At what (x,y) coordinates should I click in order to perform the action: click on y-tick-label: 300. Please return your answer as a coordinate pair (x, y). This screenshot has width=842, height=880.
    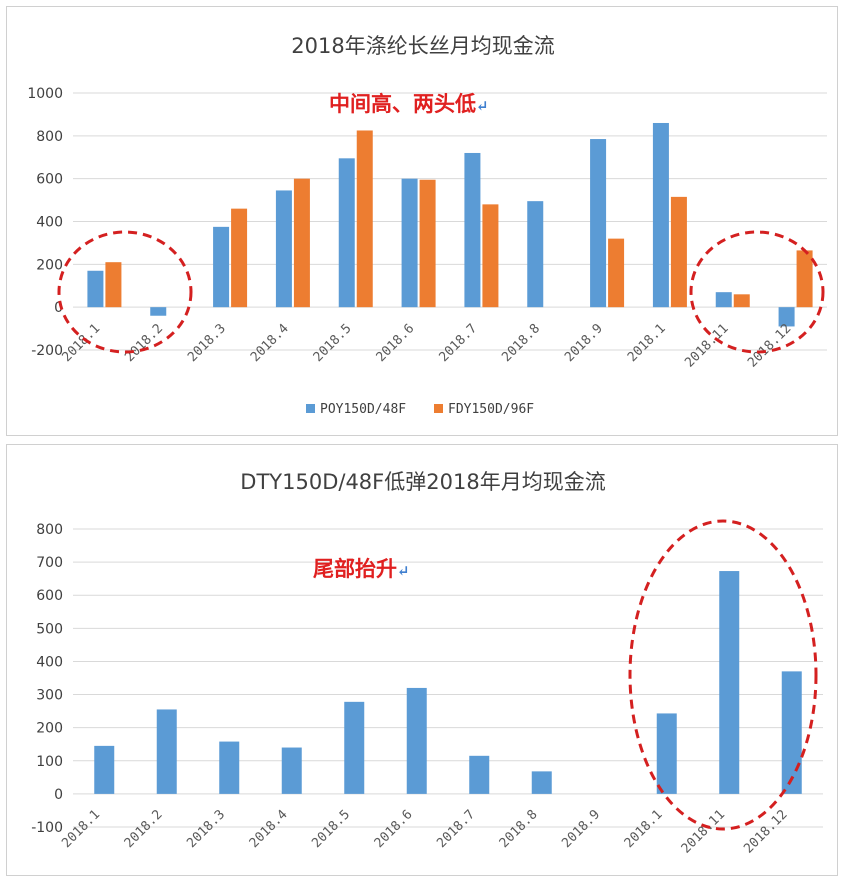
    Looking at the image, I should click on (49, 696).